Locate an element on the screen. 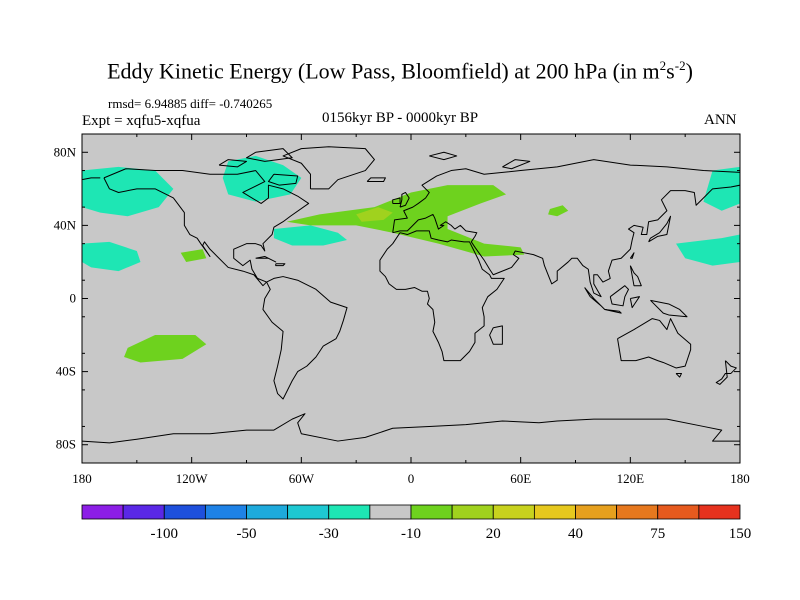 The image size is (800, 600). lat-label: 80S is located at coordinates (66, 444).